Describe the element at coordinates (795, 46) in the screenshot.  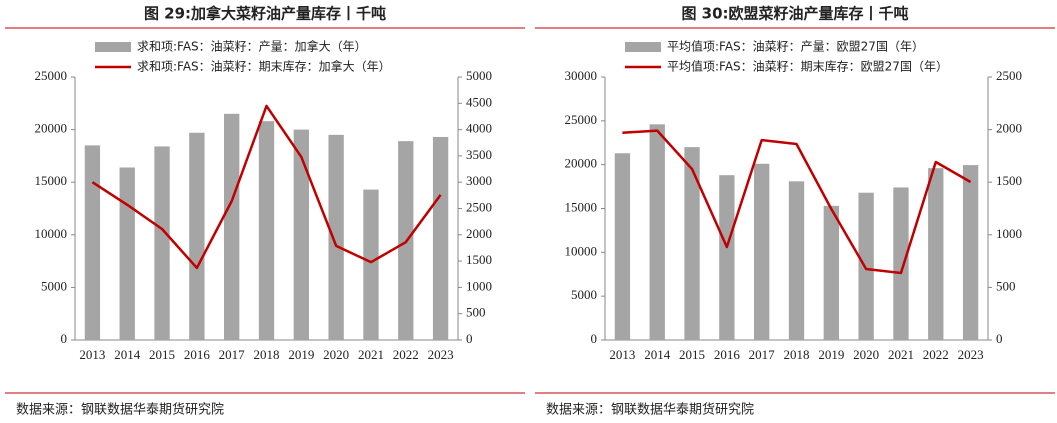
I see `legend-label: 平均值项:FAS：油菜籽：产量：欧盟27国（年）` at that location.